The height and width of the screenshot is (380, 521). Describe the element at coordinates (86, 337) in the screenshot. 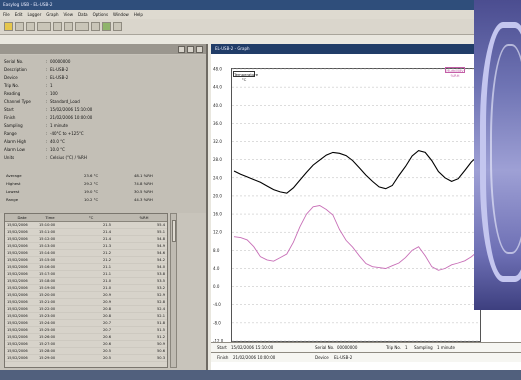

I see `table-row: 15/02/2006 15:26:00 20.6 51.2` at that location.